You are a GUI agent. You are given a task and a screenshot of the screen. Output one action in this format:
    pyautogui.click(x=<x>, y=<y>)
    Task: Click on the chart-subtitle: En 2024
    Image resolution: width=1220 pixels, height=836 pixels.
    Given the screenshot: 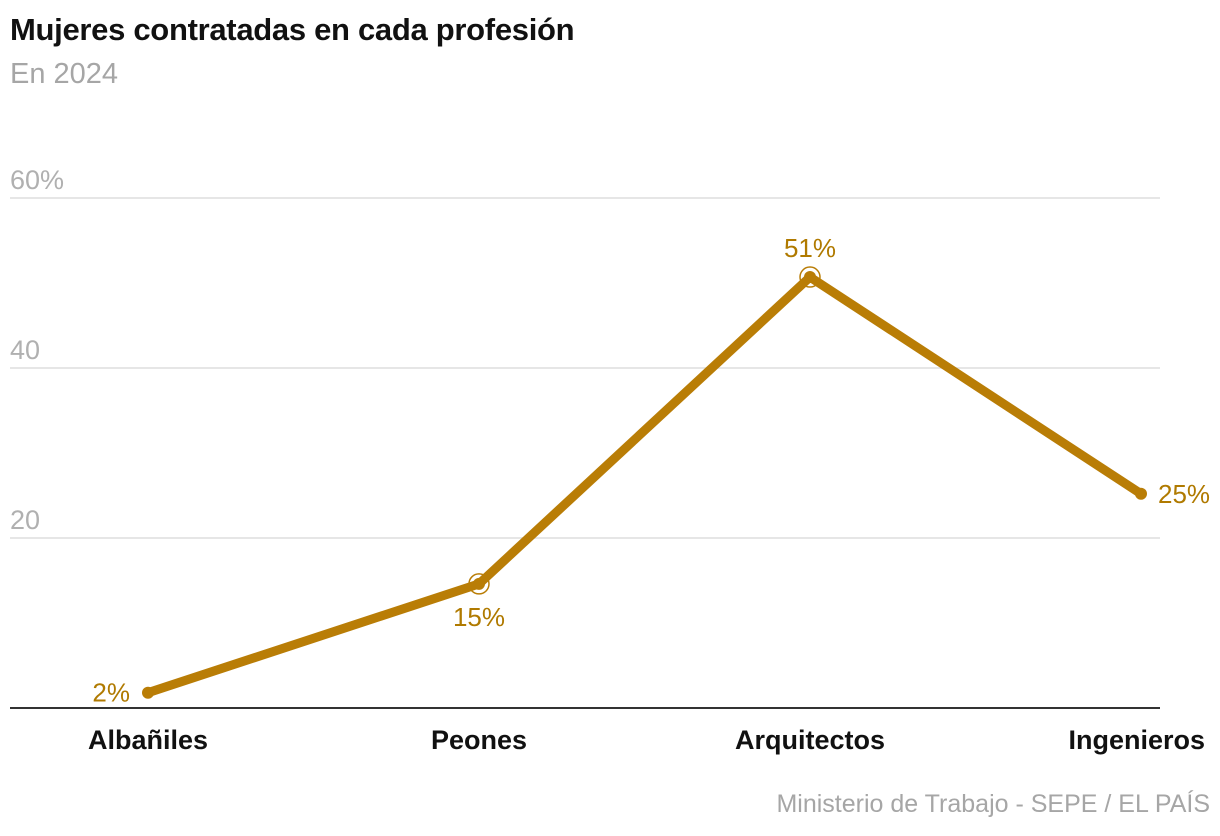 What is the action you would take?
    pyautogui.click(x=64, y=74)
    